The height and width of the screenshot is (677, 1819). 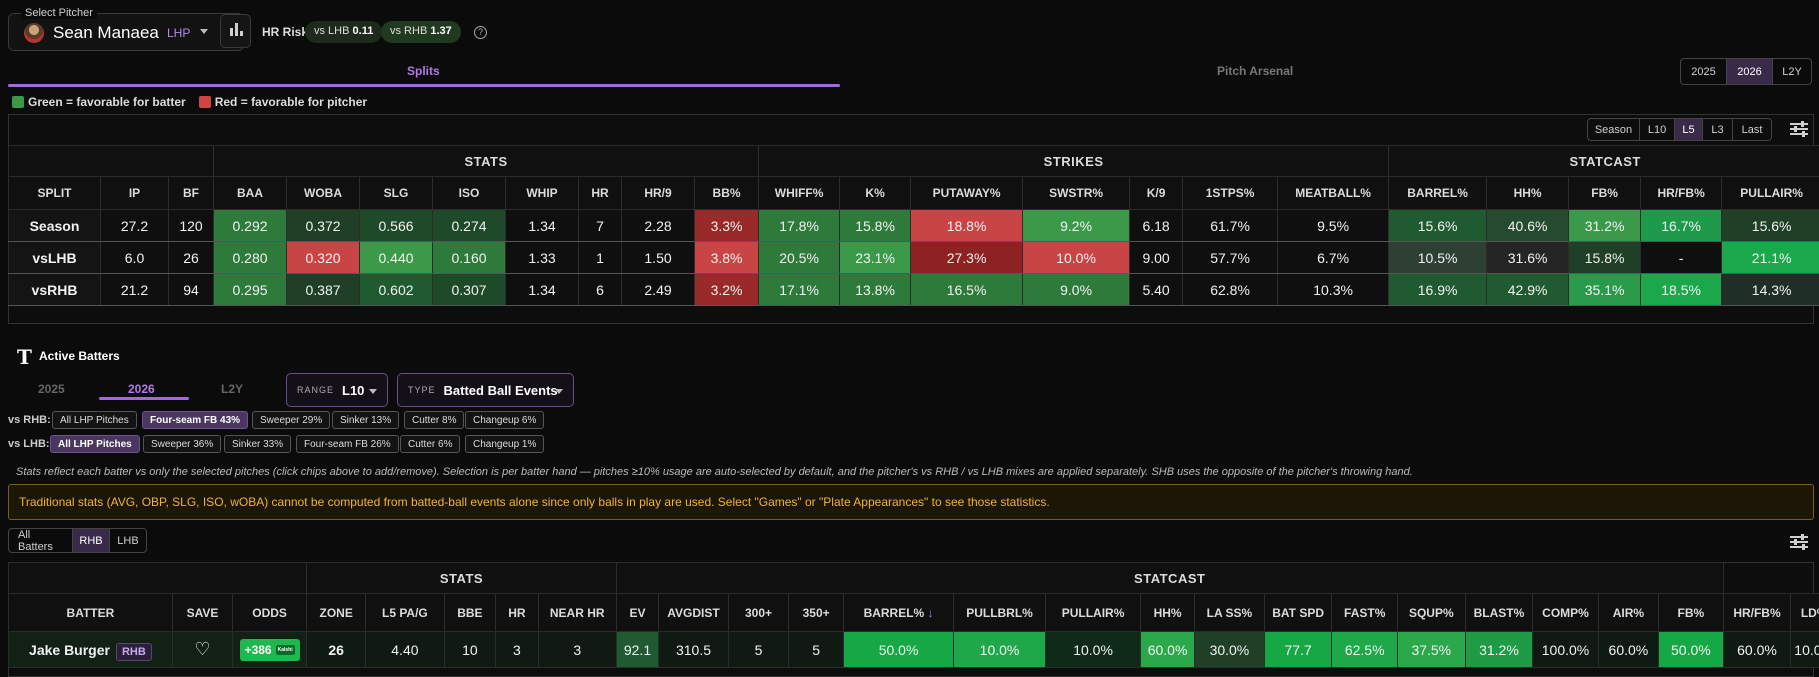 What do you see at coordinates (799, 193) in the screenshot?
I see `col-header-whiff: WHIFF%` at bounding box center [799, 193].